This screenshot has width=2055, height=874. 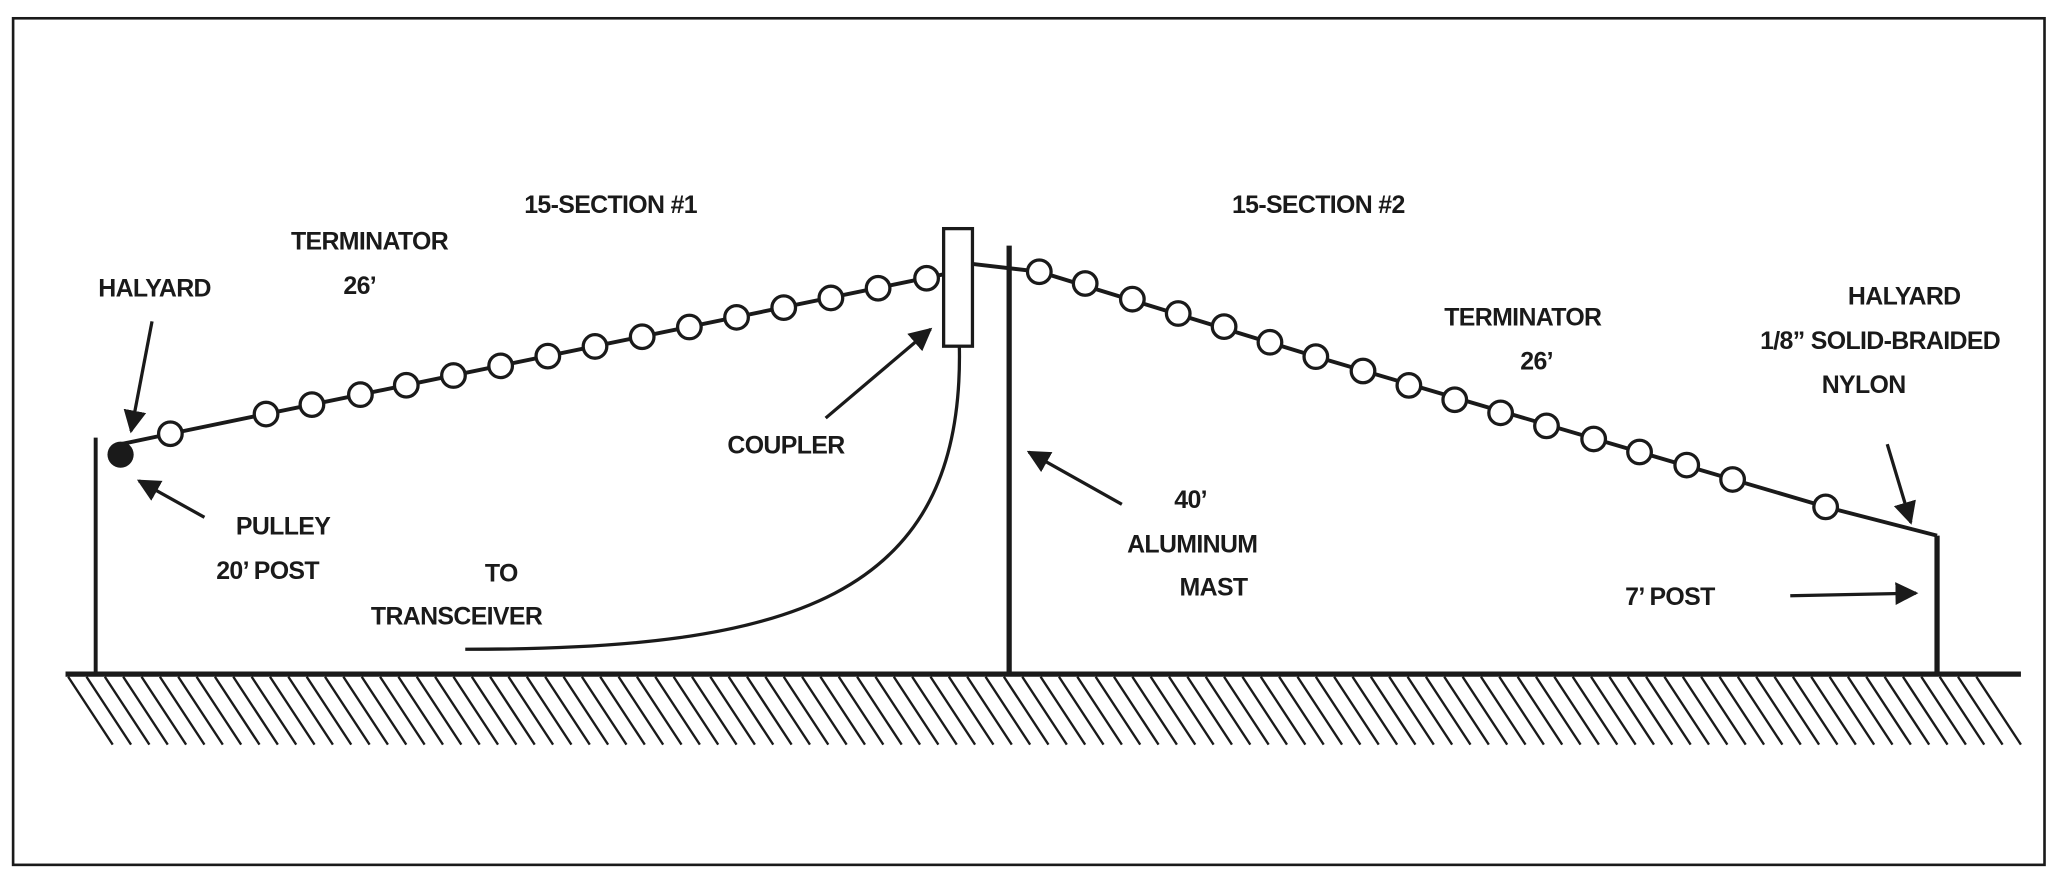 I want to click on label: ALUMINUM, so click(x=1192, y=545).